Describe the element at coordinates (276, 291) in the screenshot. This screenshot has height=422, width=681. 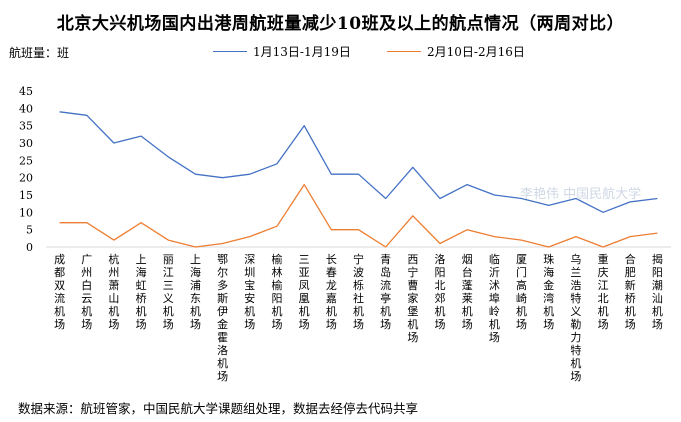
I see `x-tick-label: 榆林榆阳机场` at that location.